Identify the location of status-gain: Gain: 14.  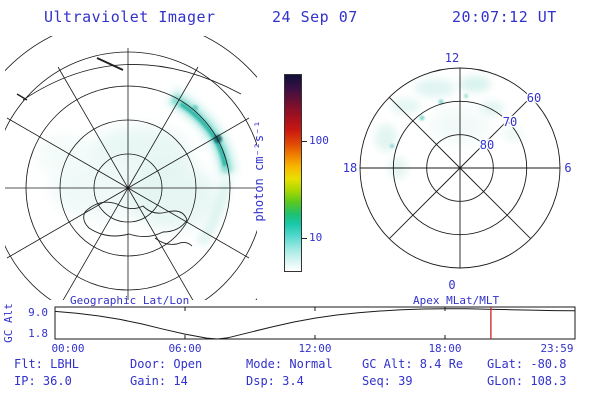
(159, 381).